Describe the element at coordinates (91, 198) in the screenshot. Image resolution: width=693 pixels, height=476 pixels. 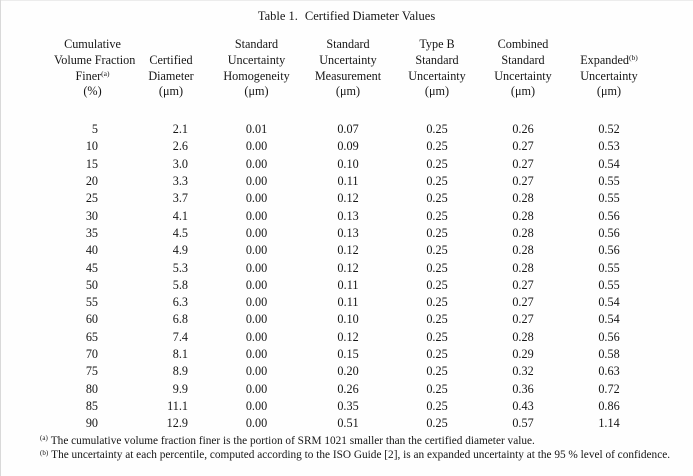
I see `cell-cumulative-volume-fraction-finer: 25` at that location.